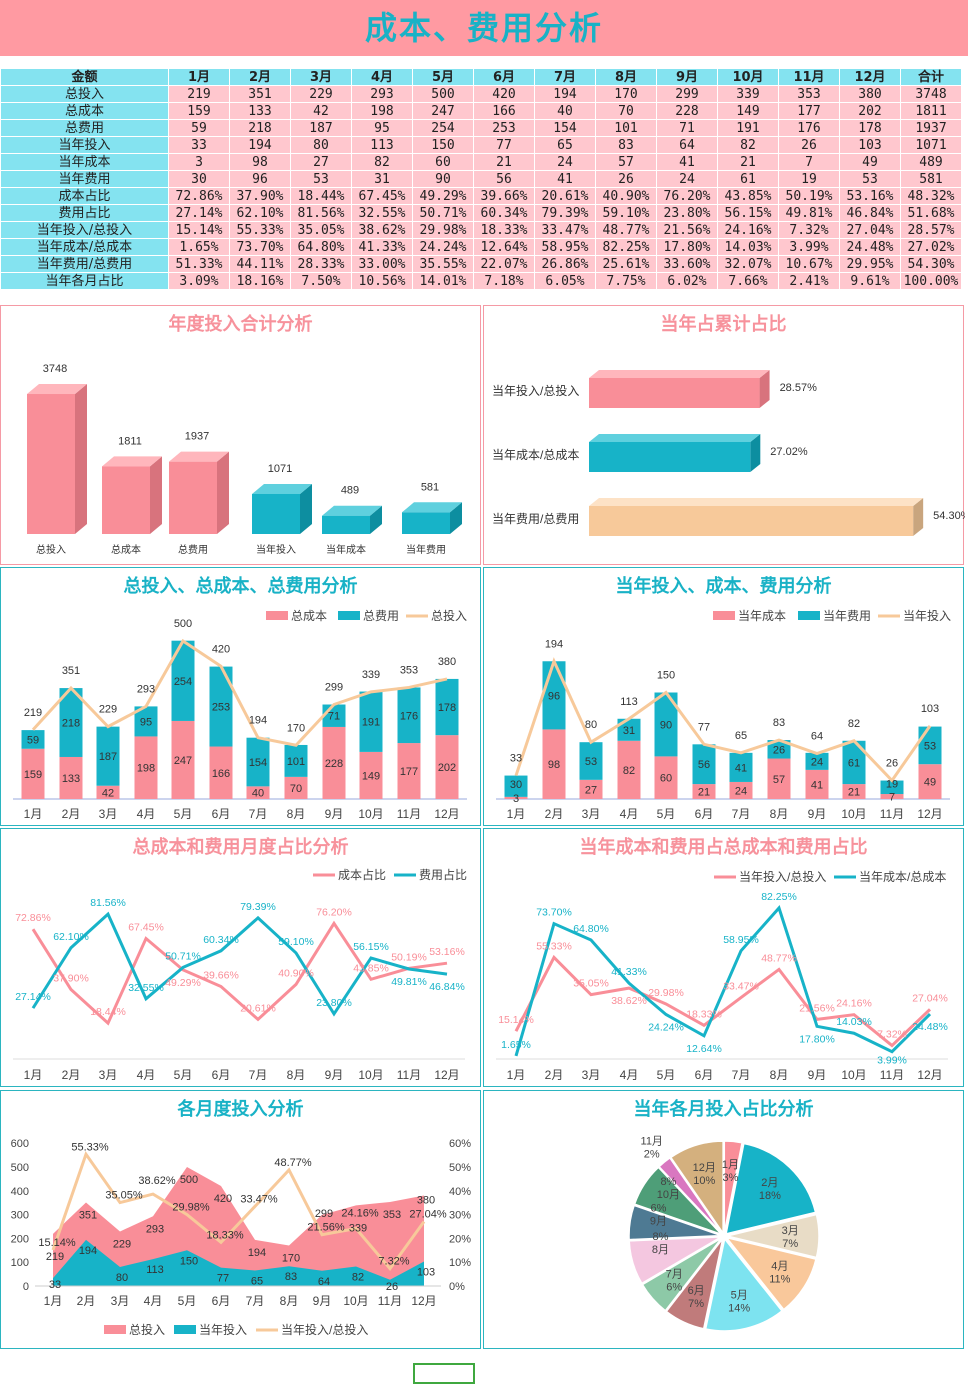  I want to click on table-cell: 8月, so click(626, 77).